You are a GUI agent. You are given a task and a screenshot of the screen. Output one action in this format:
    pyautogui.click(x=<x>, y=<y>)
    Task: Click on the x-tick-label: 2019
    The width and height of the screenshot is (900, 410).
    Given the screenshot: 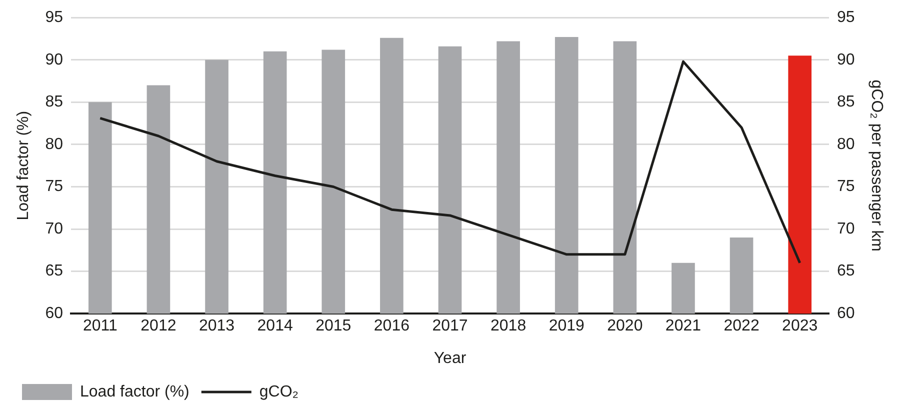 What is the action you would take?
    pyautogui.click(x=566, y=326)
    